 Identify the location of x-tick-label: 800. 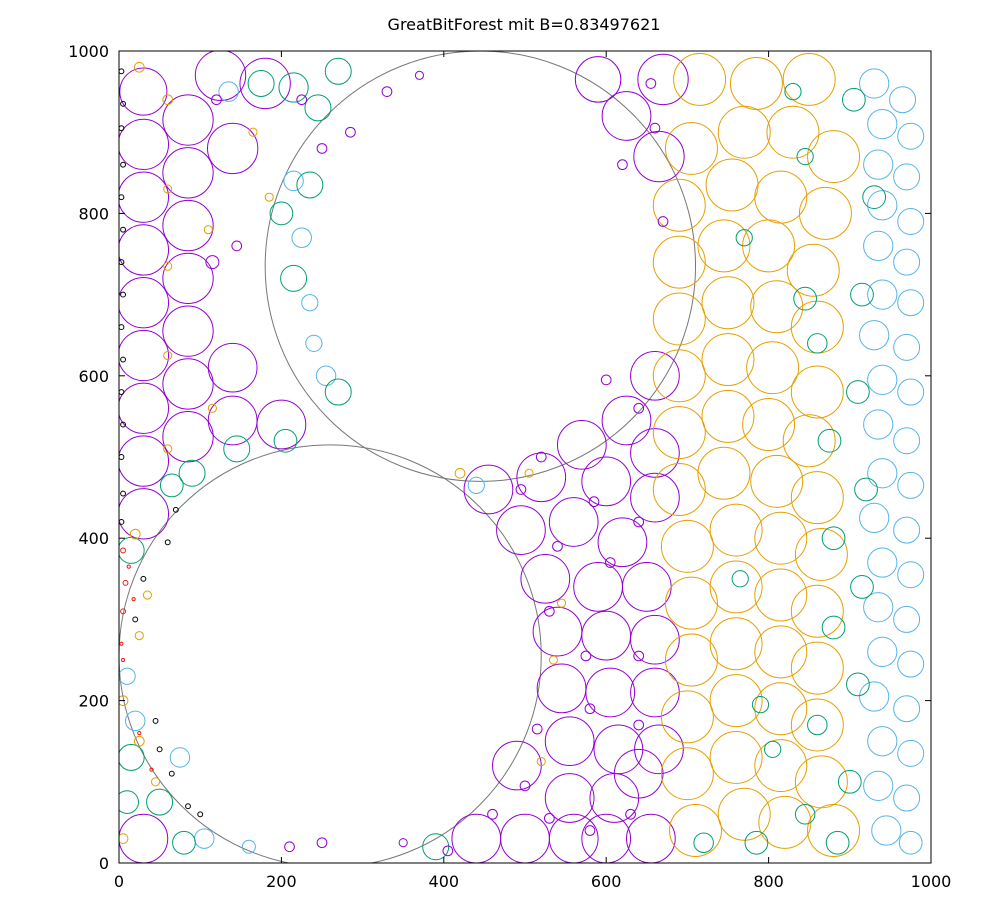
(768, 881).